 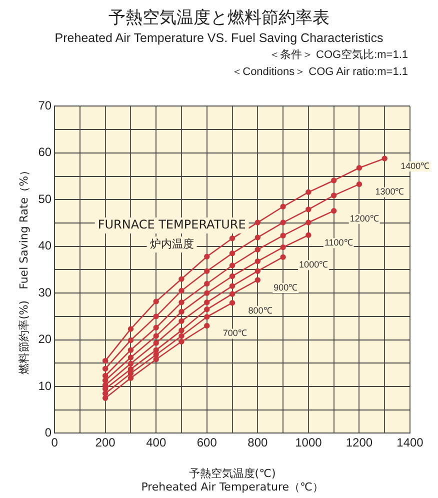 What do you see at coordinates (23, 269) in the screenshot?
I see `y-axis-title: 燃料節約率(%) Fuel Saving Rate（%）` at bounding box center [23, 269].